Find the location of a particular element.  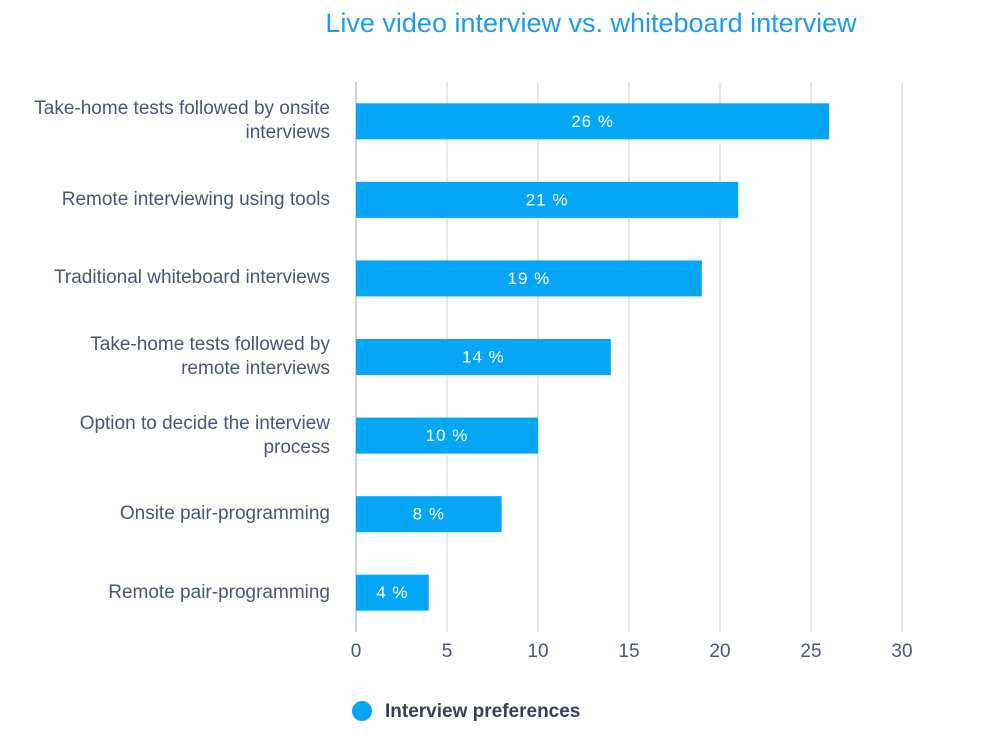

x-tick-label: 20 is located at coordinates (719, 651).